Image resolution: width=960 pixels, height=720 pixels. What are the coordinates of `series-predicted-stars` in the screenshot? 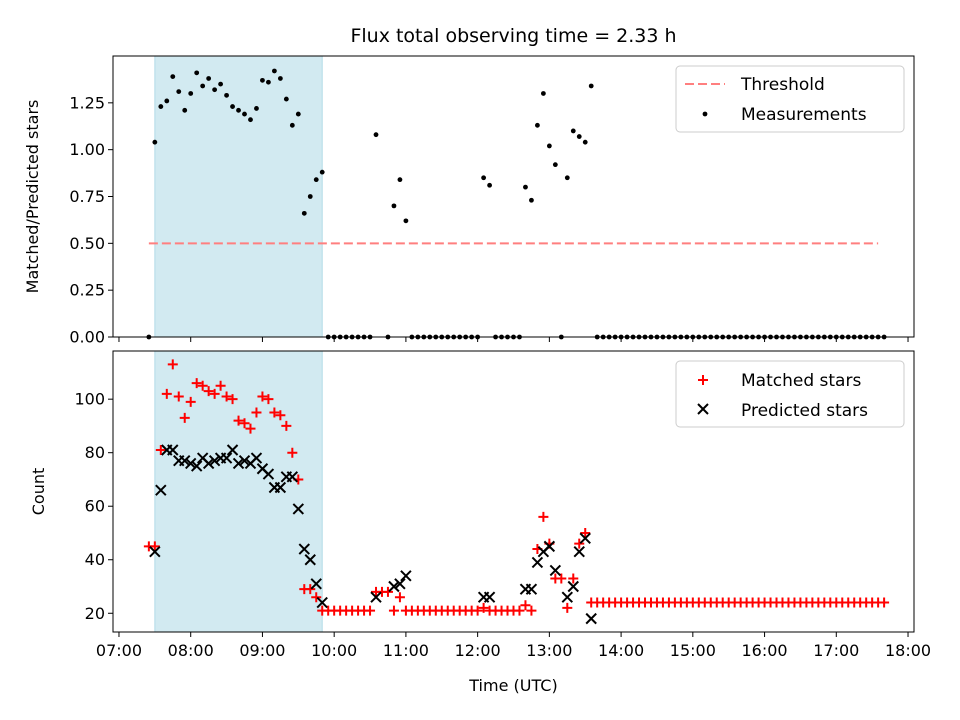 It's located at (373, 534).